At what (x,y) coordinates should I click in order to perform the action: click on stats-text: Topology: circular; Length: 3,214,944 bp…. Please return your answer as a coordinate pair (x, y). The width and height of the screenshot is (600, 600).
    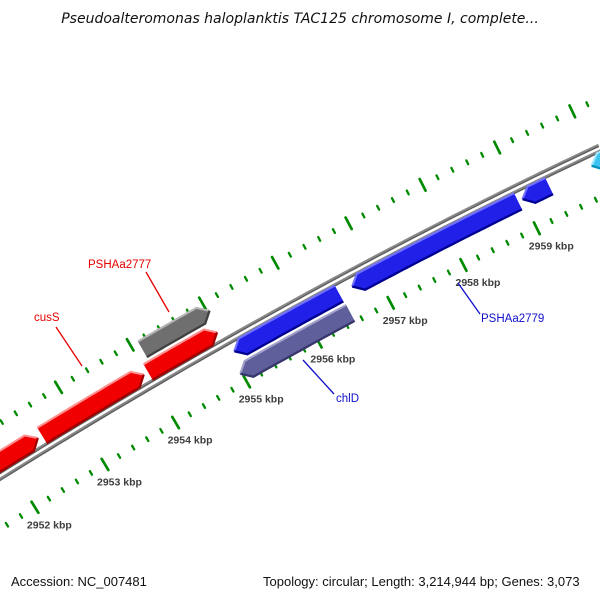
    Looking at the image, I should click on (421, 581).